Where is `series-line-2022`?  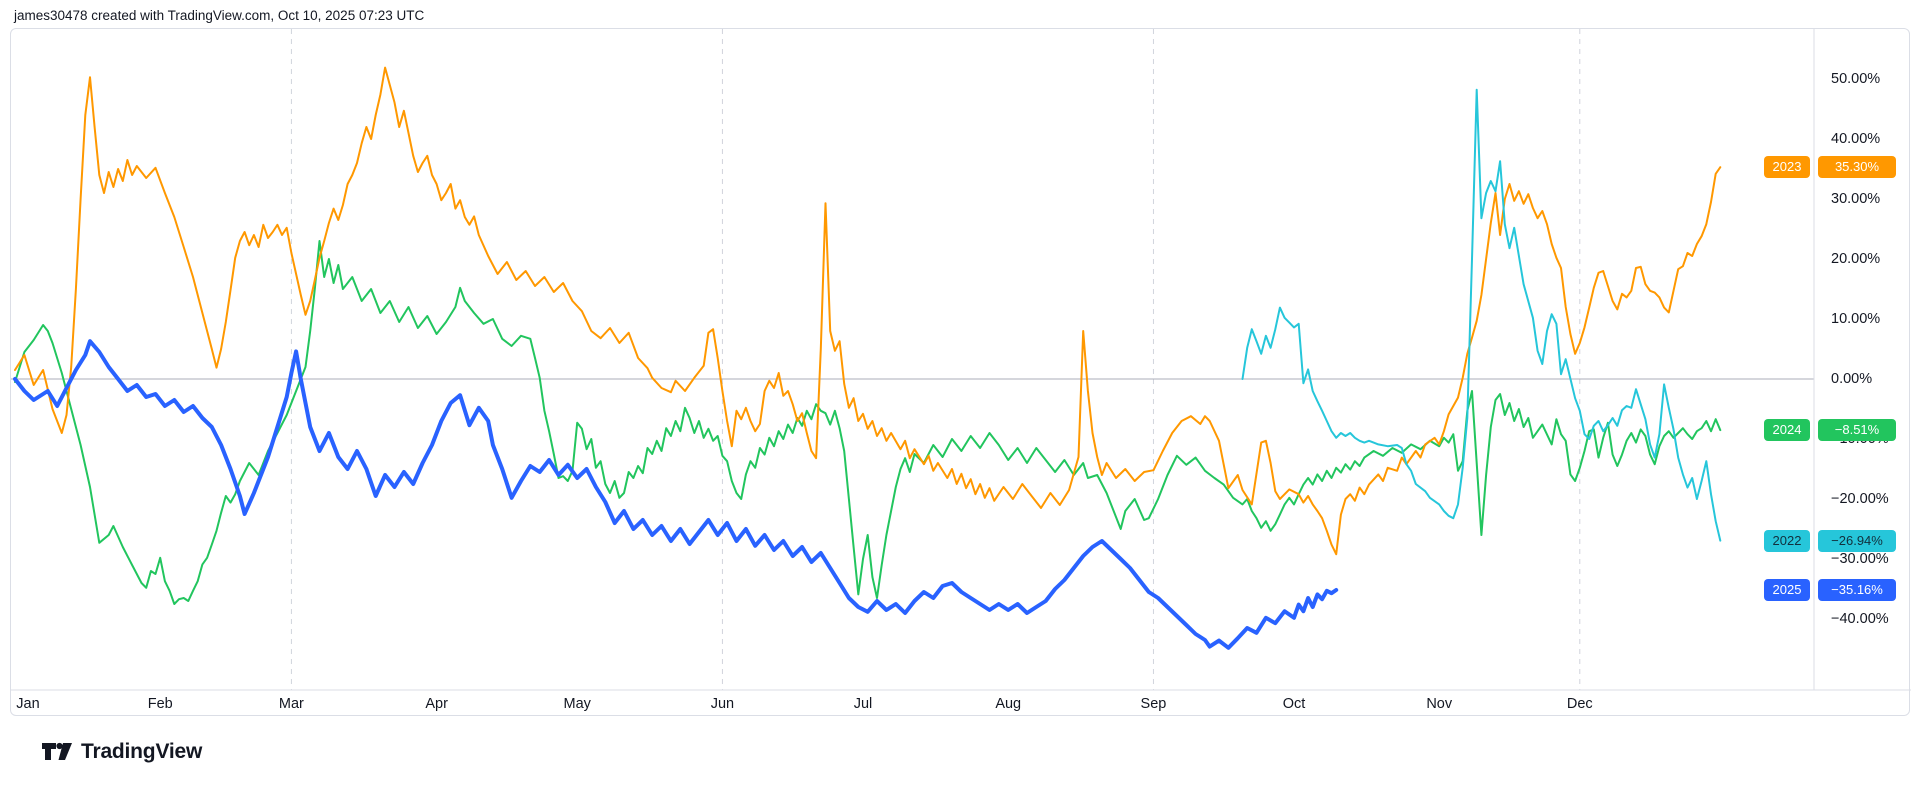 series-line-2022 is located at coordinates (1481, 315).